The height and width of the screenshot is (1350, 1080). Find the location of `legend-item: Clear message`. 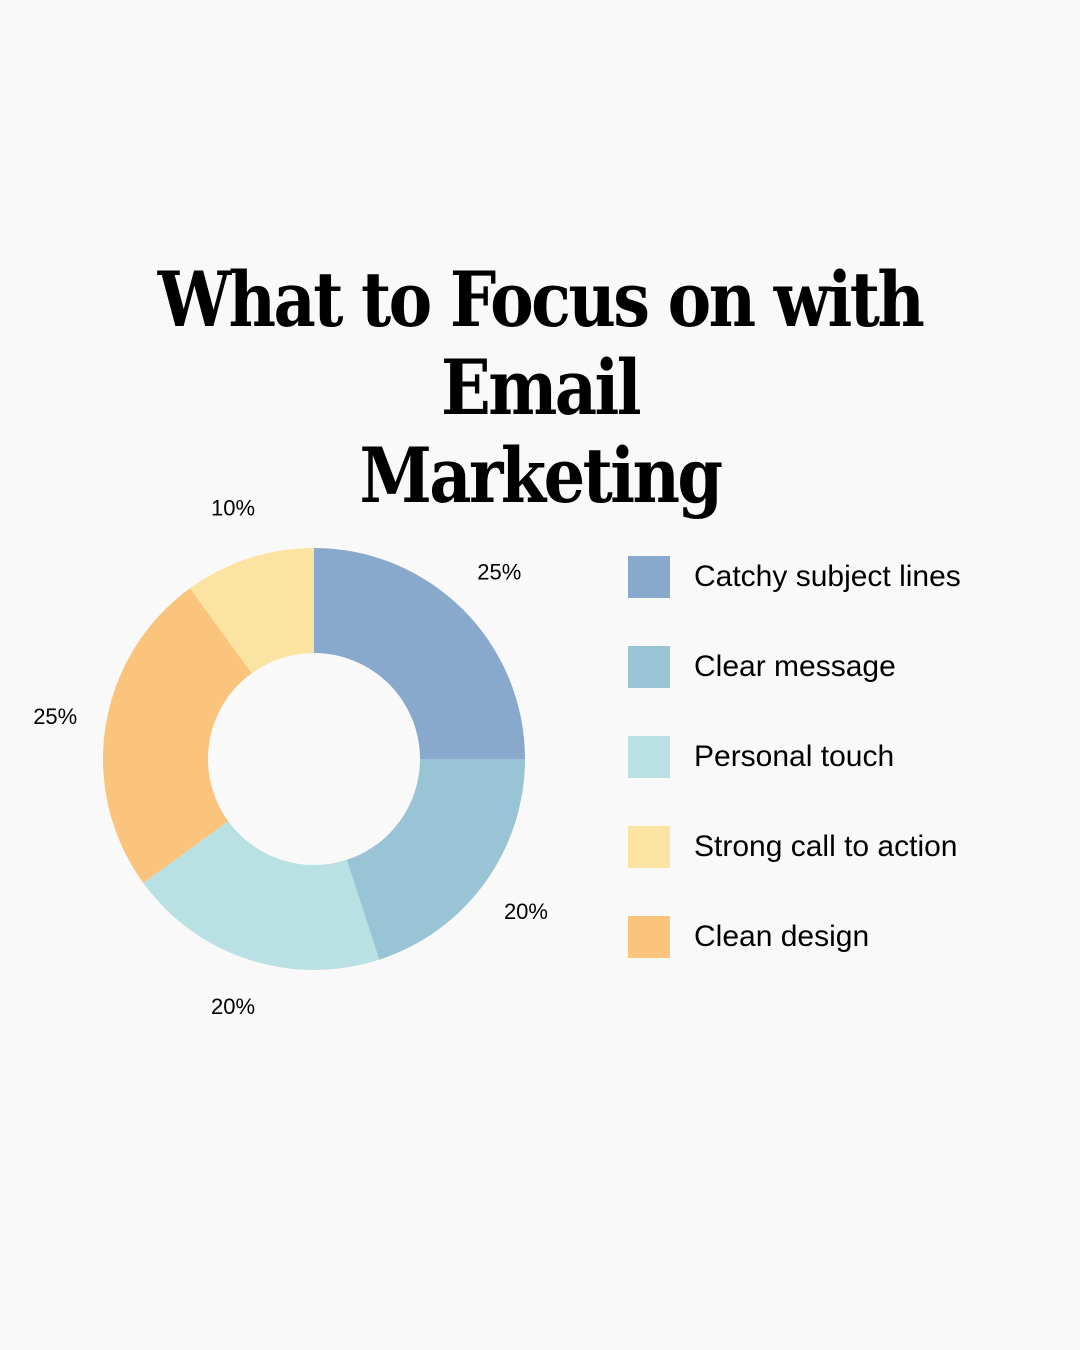

legend-item: Clear message is located at coordinates (794, 667).